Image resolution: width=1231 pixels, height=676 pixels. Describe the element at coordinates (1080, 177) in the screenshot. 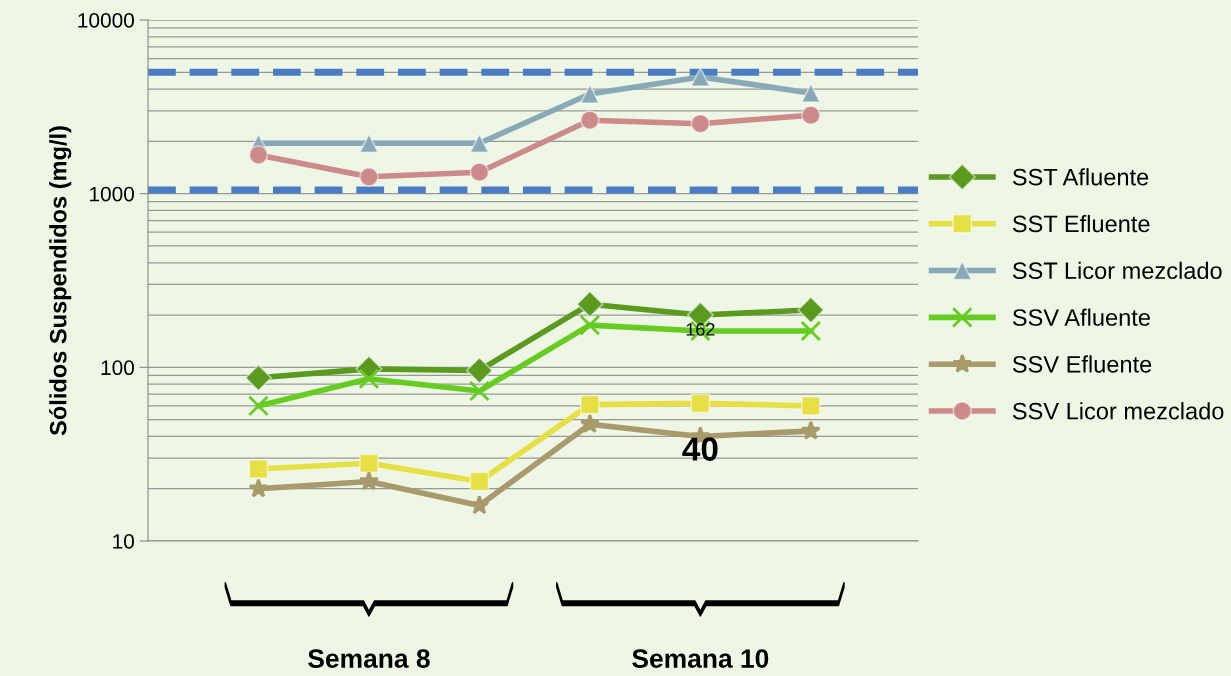

I see `legend-label: SST Afluente` at that location.